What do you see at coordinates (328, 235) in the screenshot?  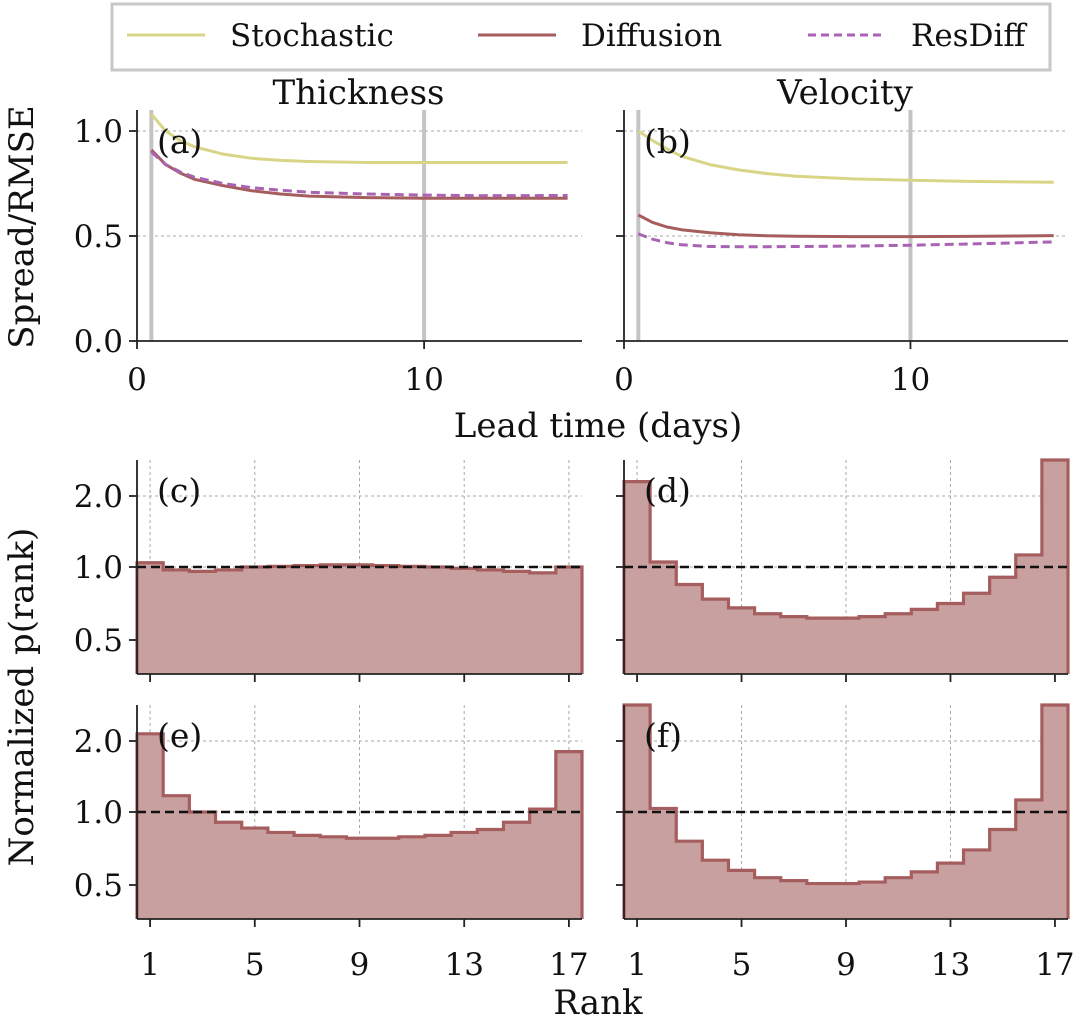 I see `panel-a: 0.0 0.5 1.0 0 10 Thickness (a)` at bounding box center [328, 235].